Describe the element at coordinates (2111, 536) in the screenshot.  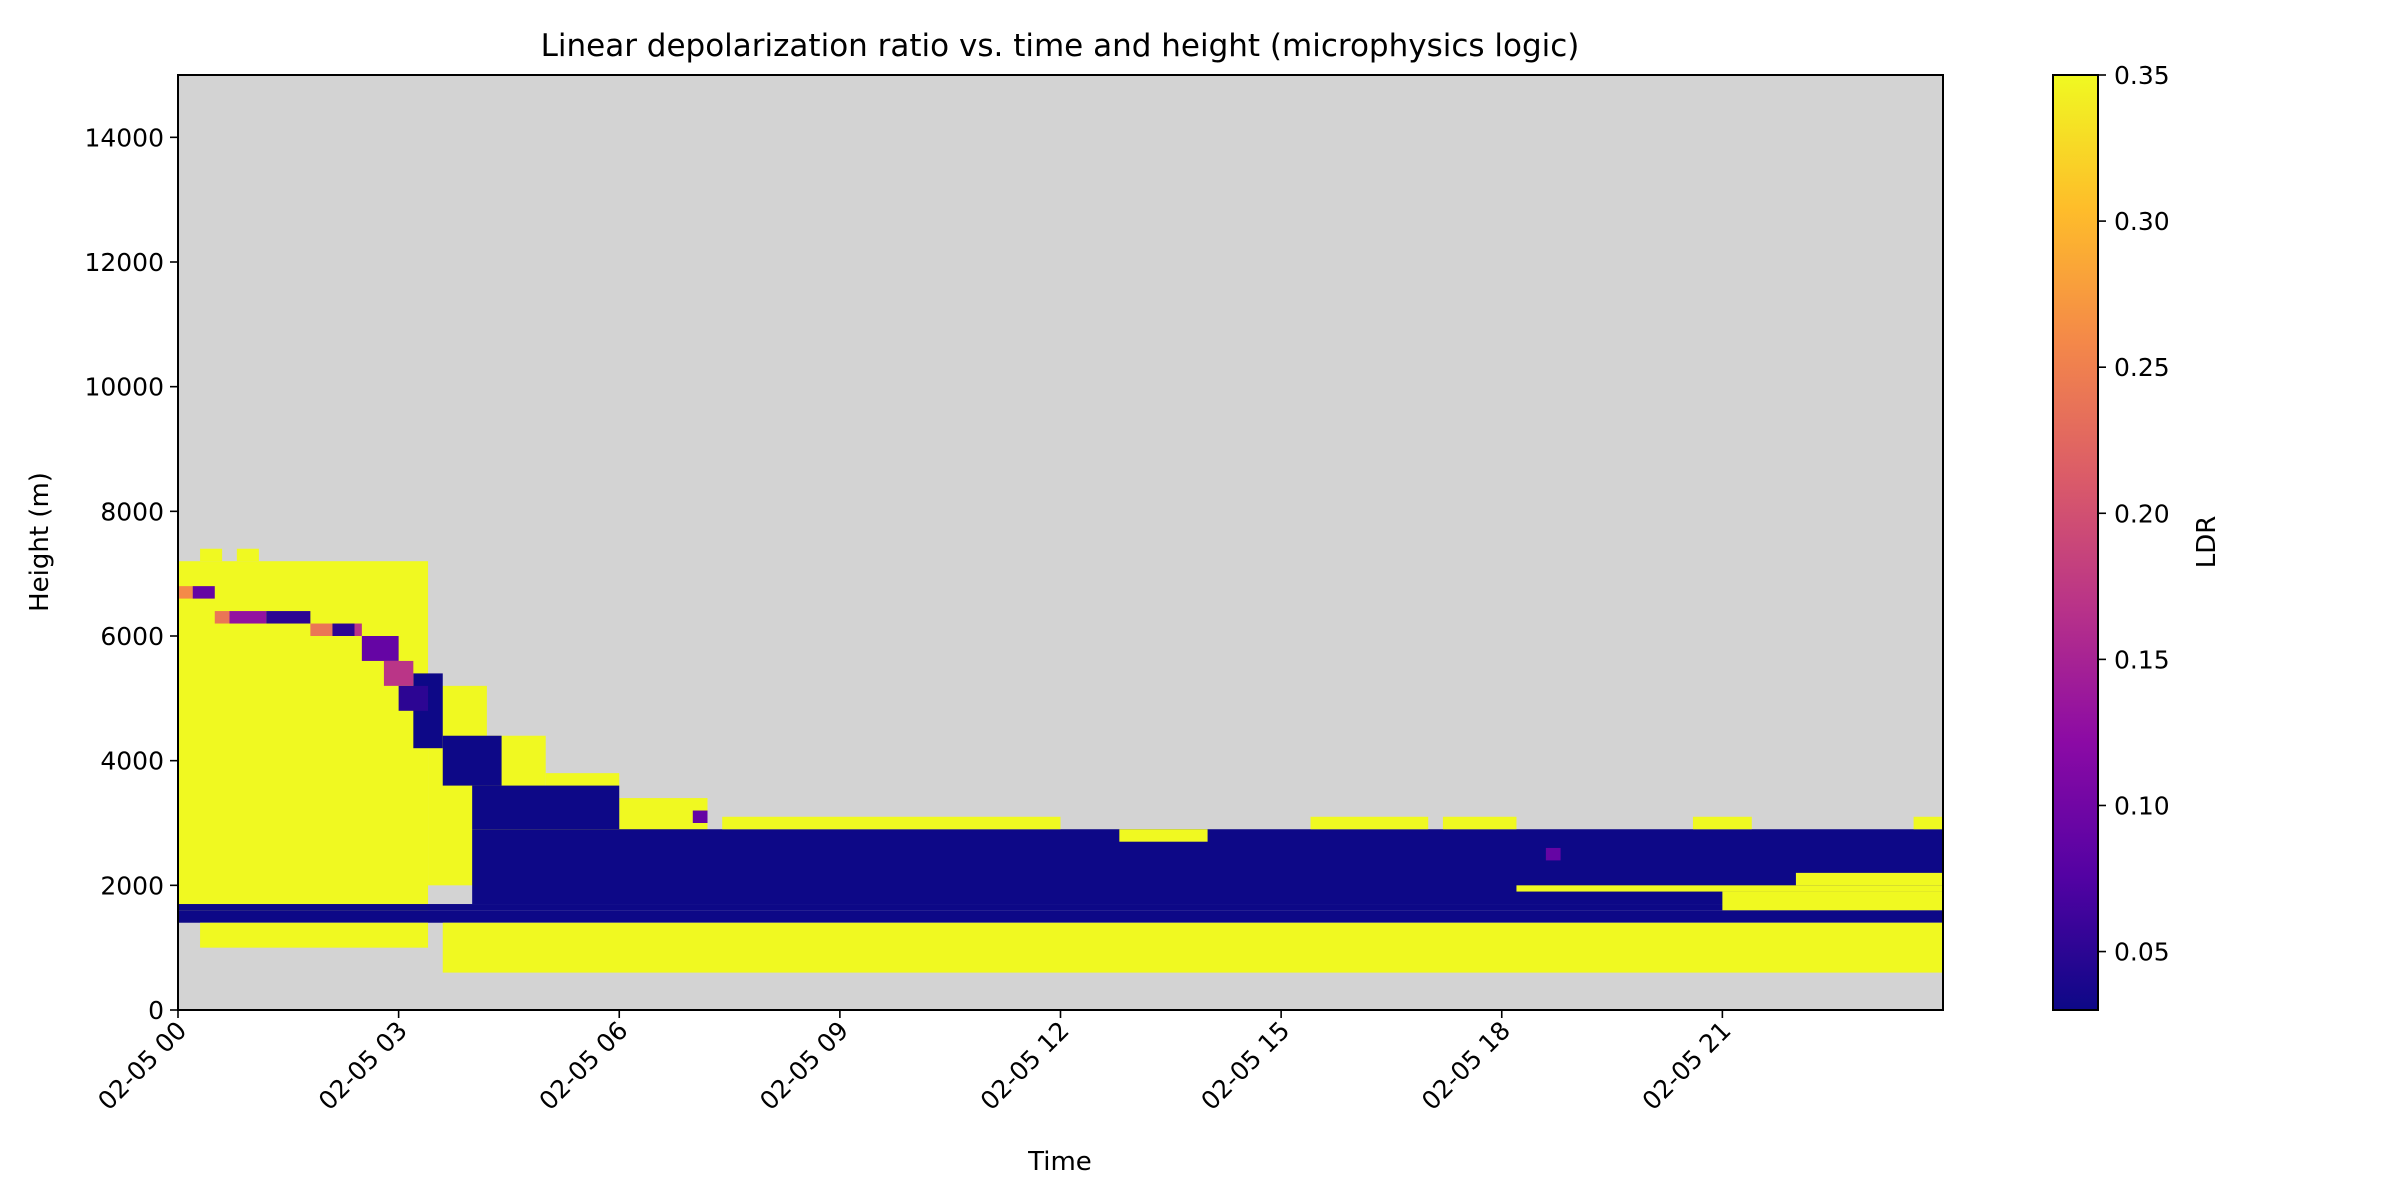
I see `colorbar: 0.05 0.10 0.15 0.20 0.25 0.30 0.35` at that location.